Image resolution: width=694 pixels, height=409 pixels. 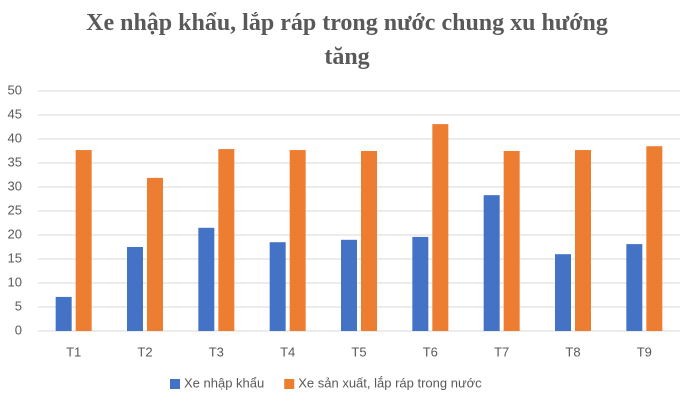 What do you see at coordinates (287, 351) in the screenshot?
I see `x-tick-label: T4` at bounding box center [287, 351].